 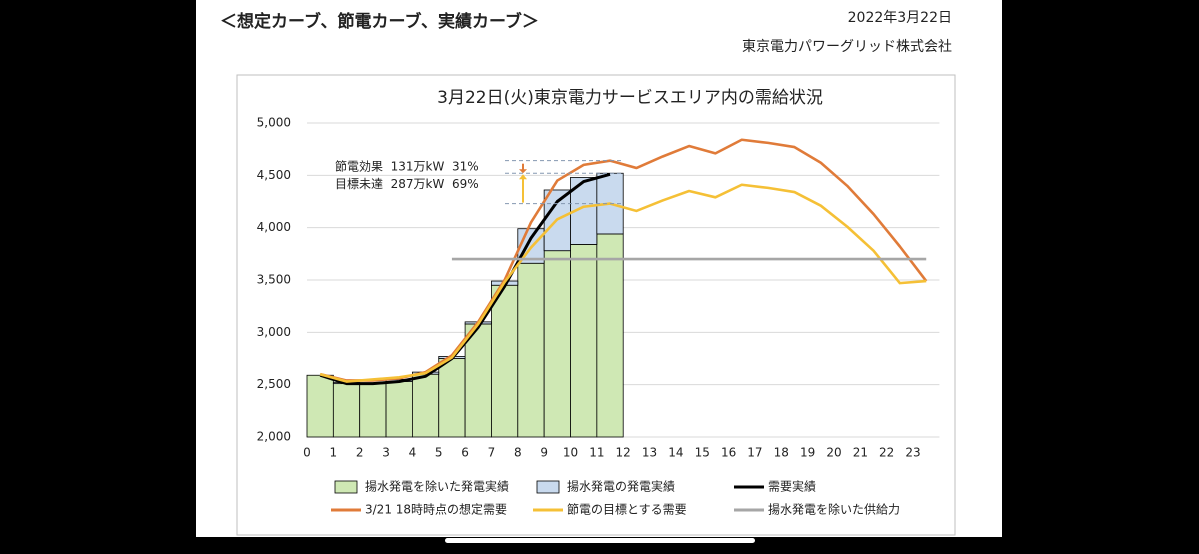 What do you see at coordinates (630, 98) in the screenshot?
I see `chart-title: 3月22日(火)東京電力サービスエリア内の需給状況` at bounding box center [630, 98].